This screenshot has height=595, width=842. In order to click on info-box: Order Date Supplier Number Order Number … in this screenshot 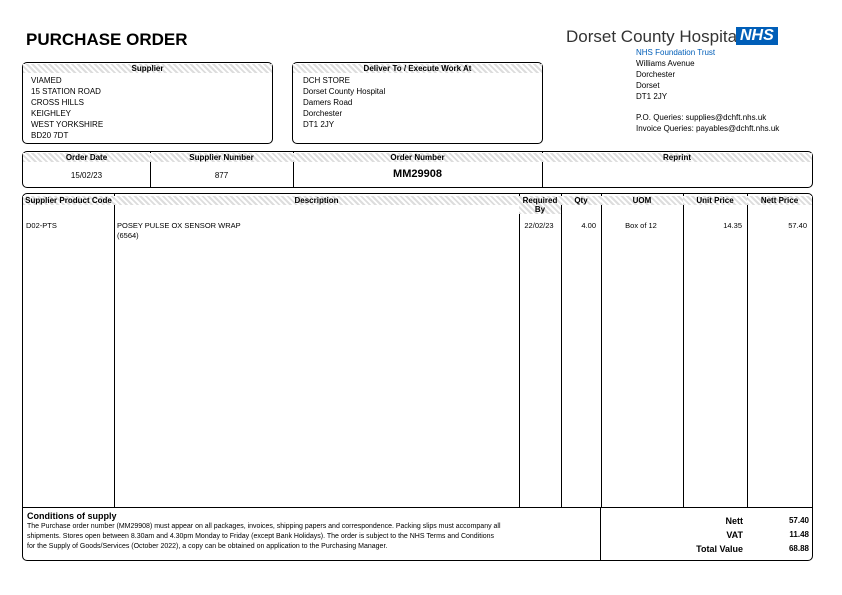, I will do `click(417, 169)`.